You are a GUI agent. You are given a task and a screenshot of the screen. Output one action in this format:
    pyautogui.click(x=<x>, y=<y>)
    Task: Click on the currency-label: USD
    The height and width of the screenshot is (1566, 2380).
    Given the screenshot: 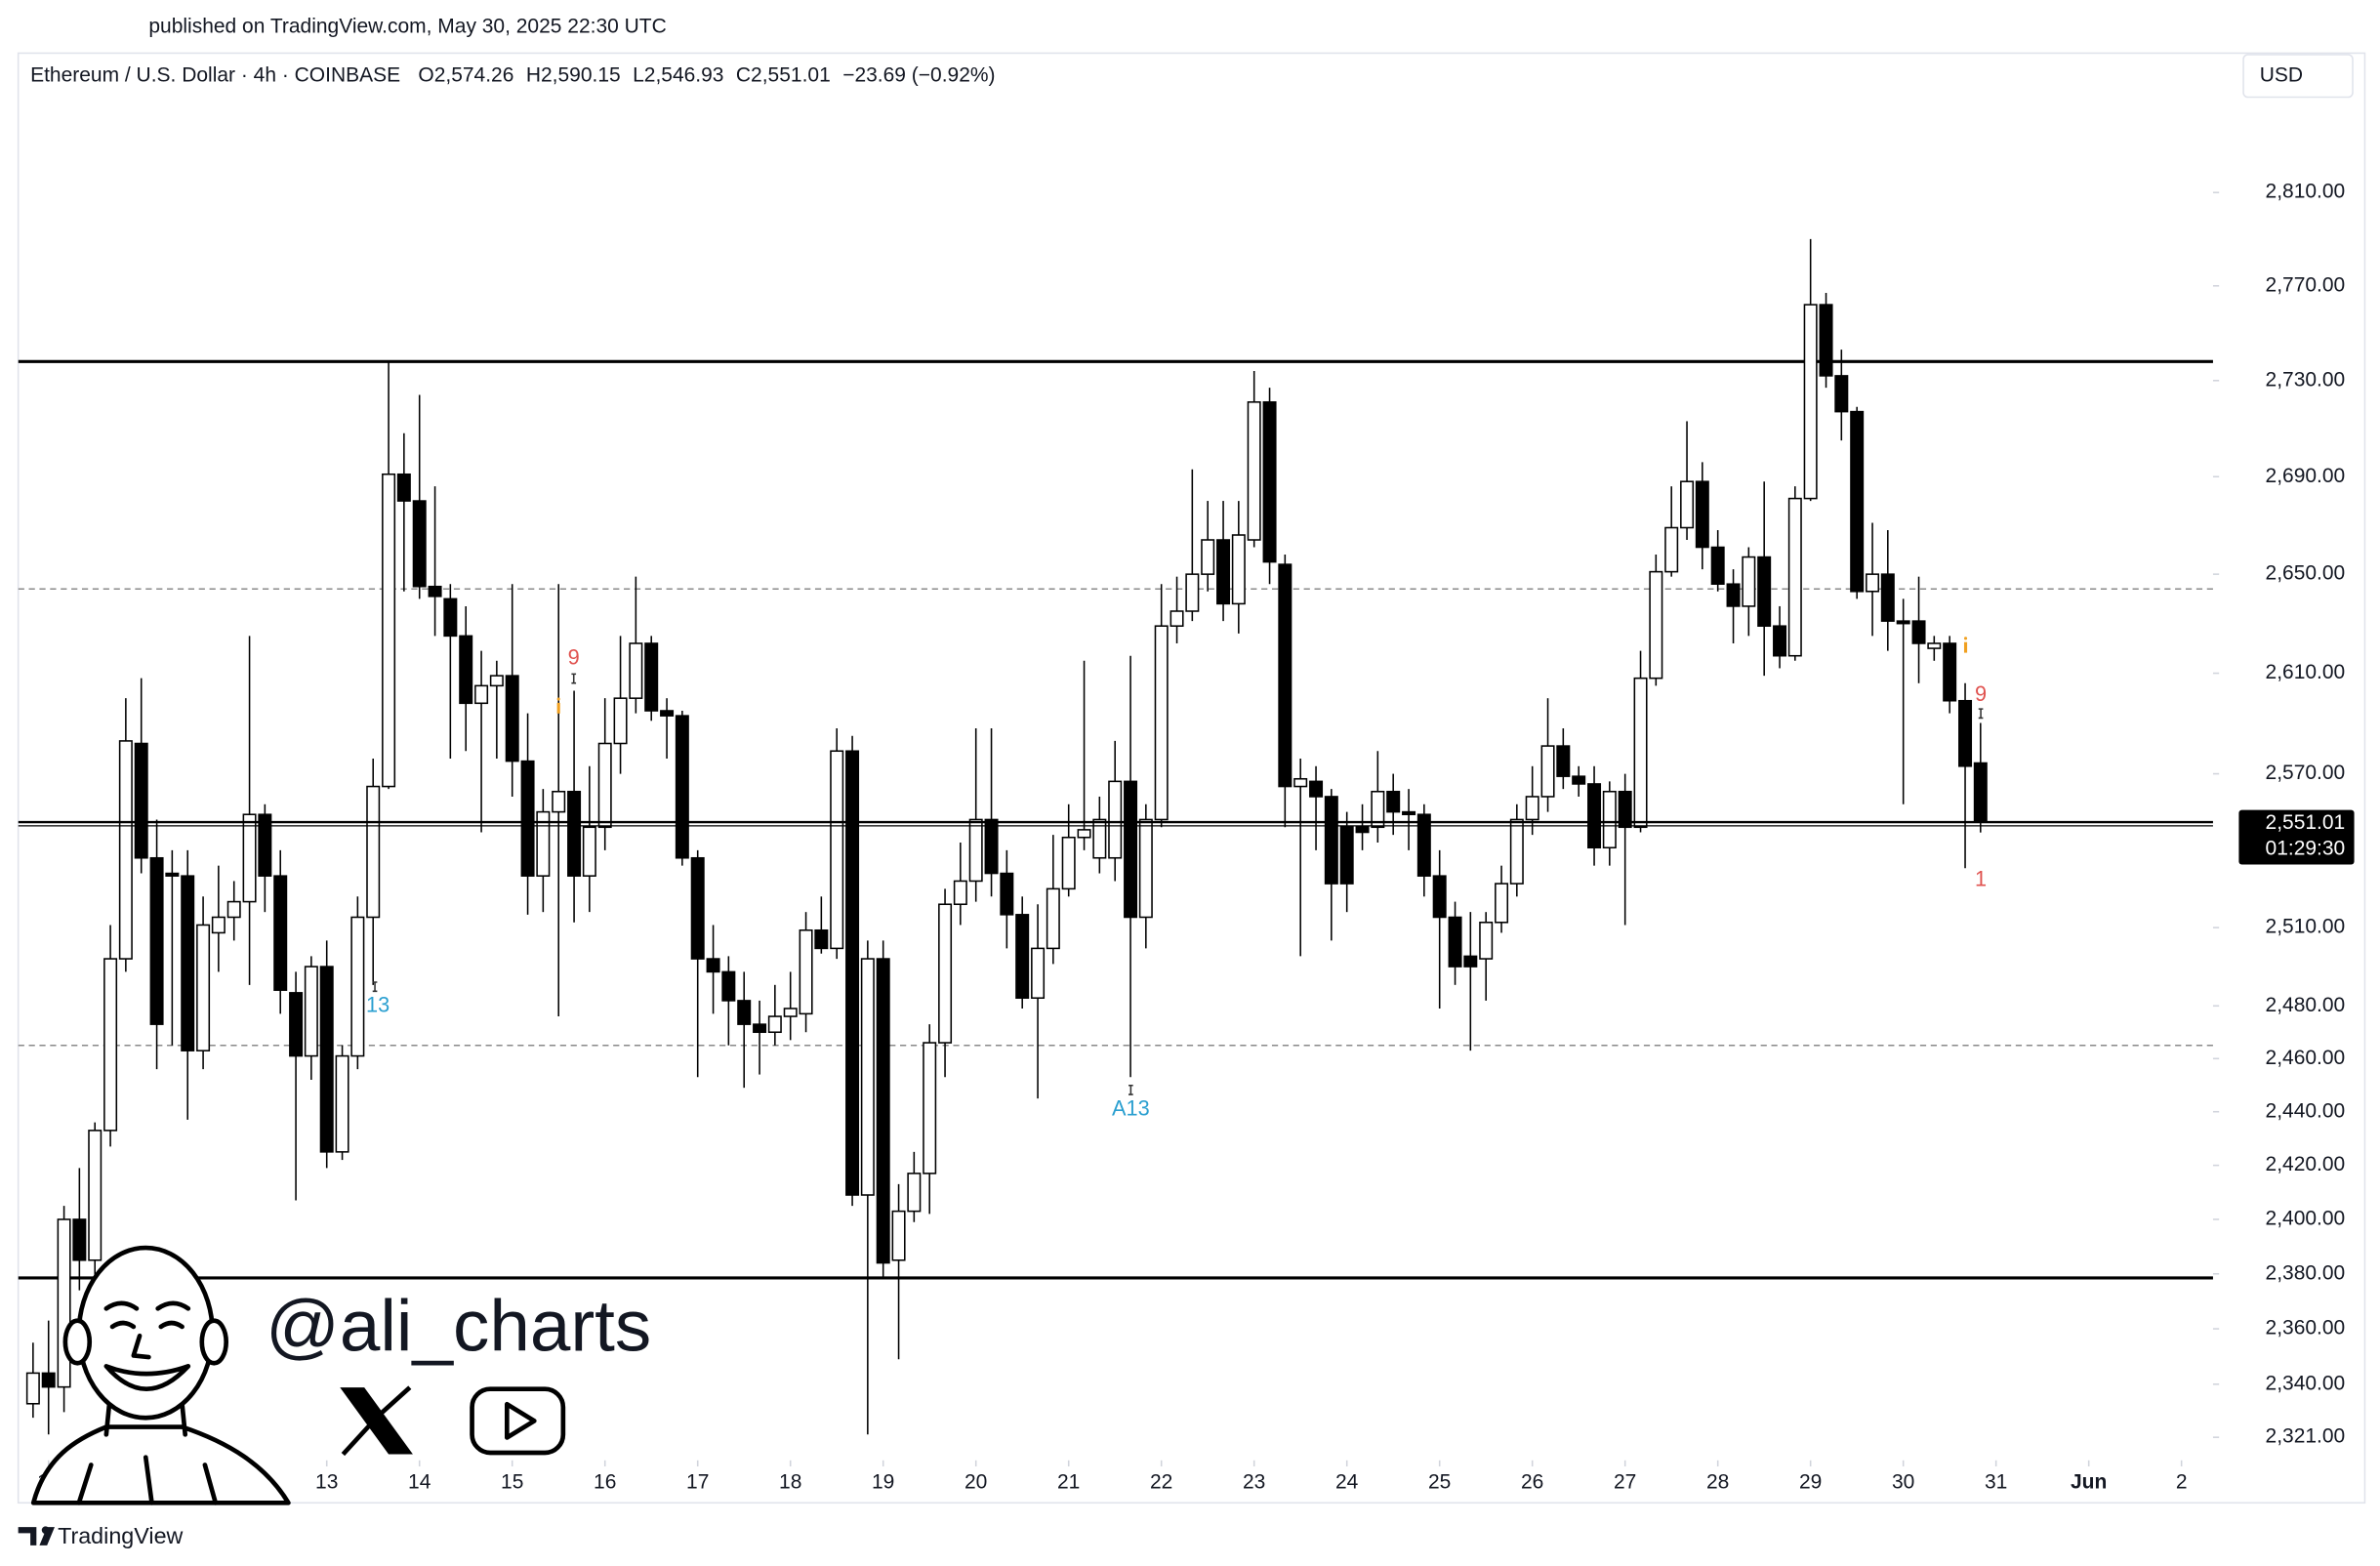 What is the action you would take?
    pyautogui.click(x=2281, y=74)
    